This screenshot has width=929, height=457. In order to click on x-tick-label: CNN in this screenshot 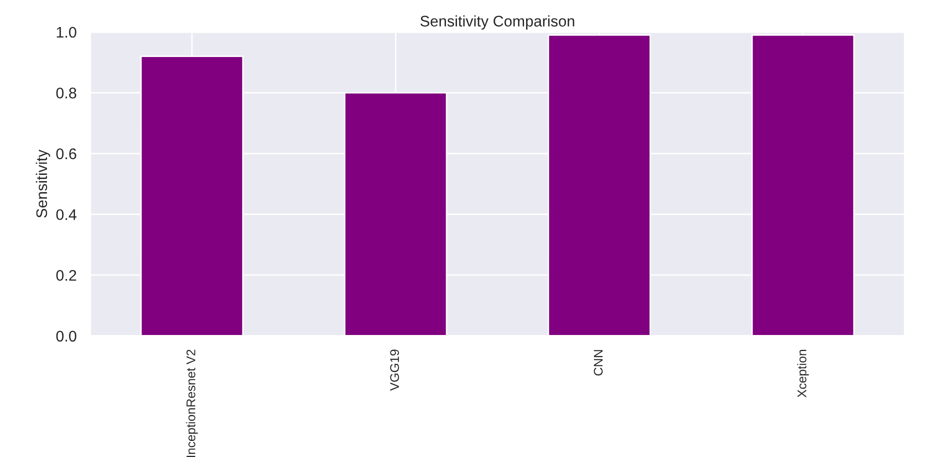, I will do `click(598, 363)`.